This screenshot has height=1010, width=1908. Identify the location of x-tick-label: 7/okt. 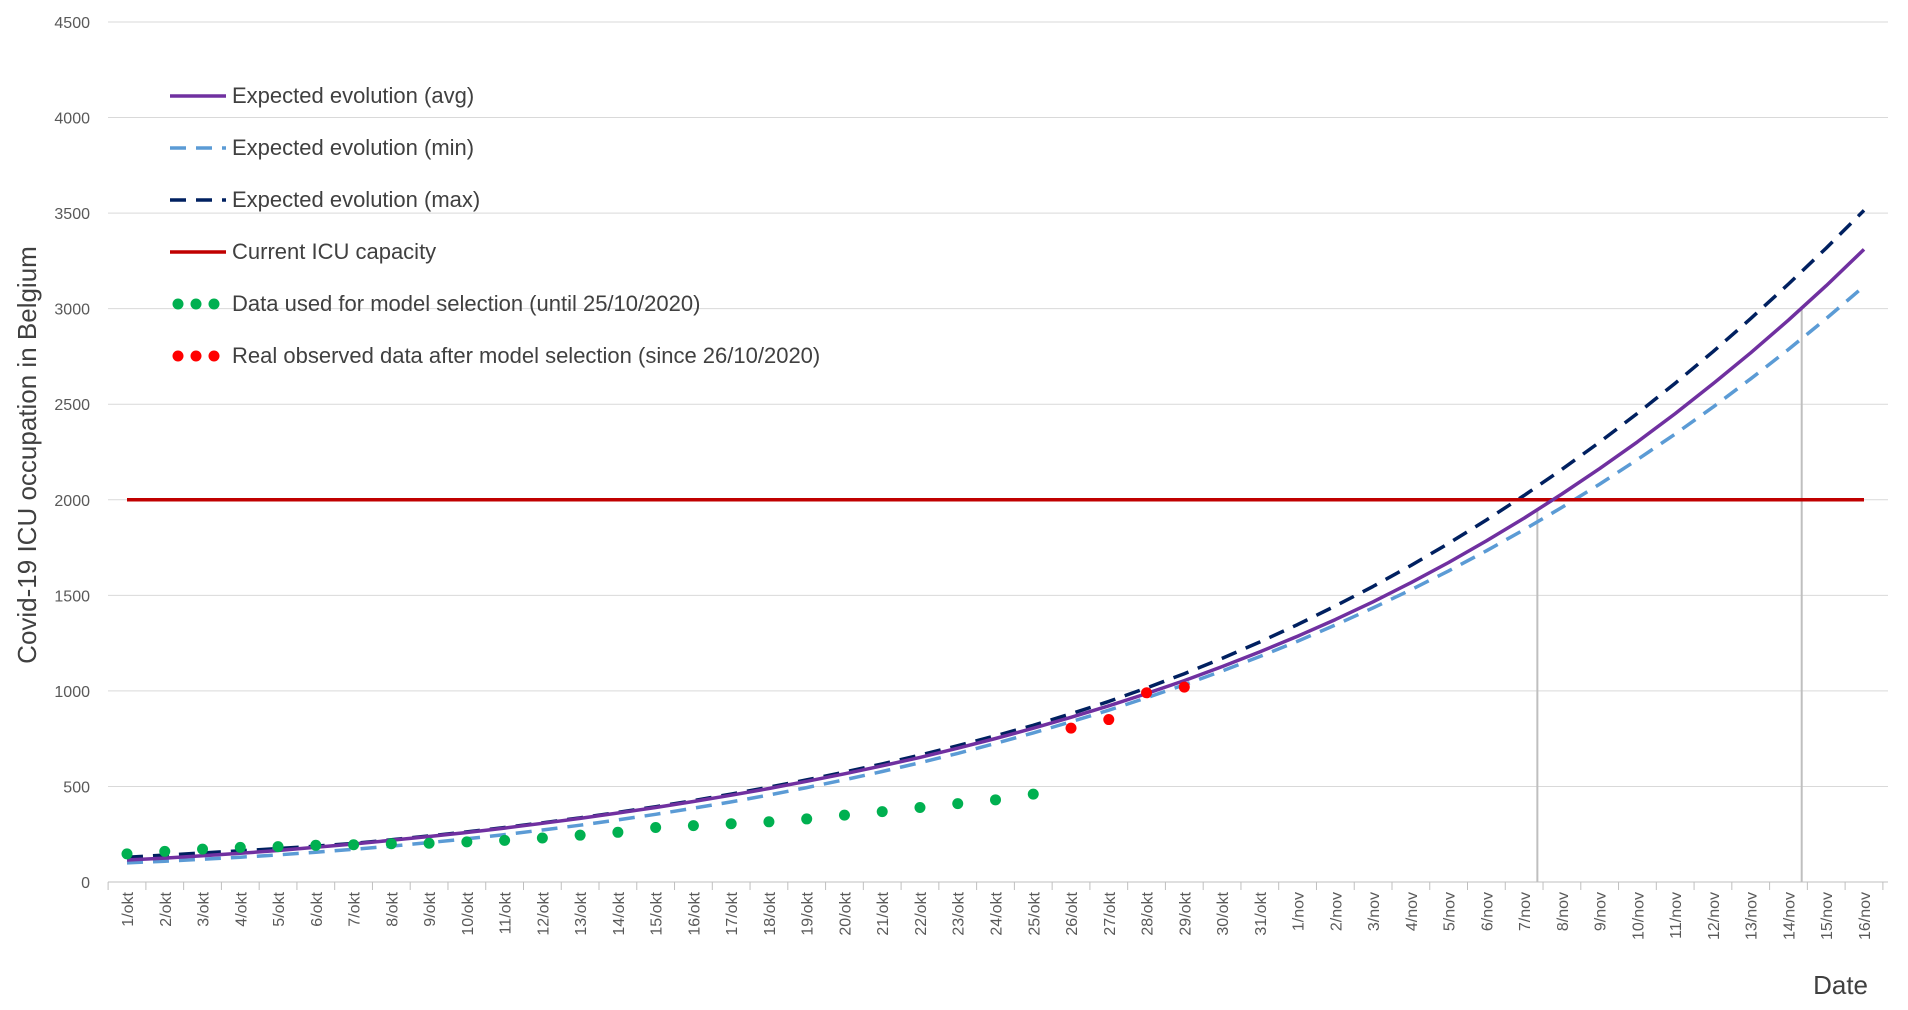
(355, 908).